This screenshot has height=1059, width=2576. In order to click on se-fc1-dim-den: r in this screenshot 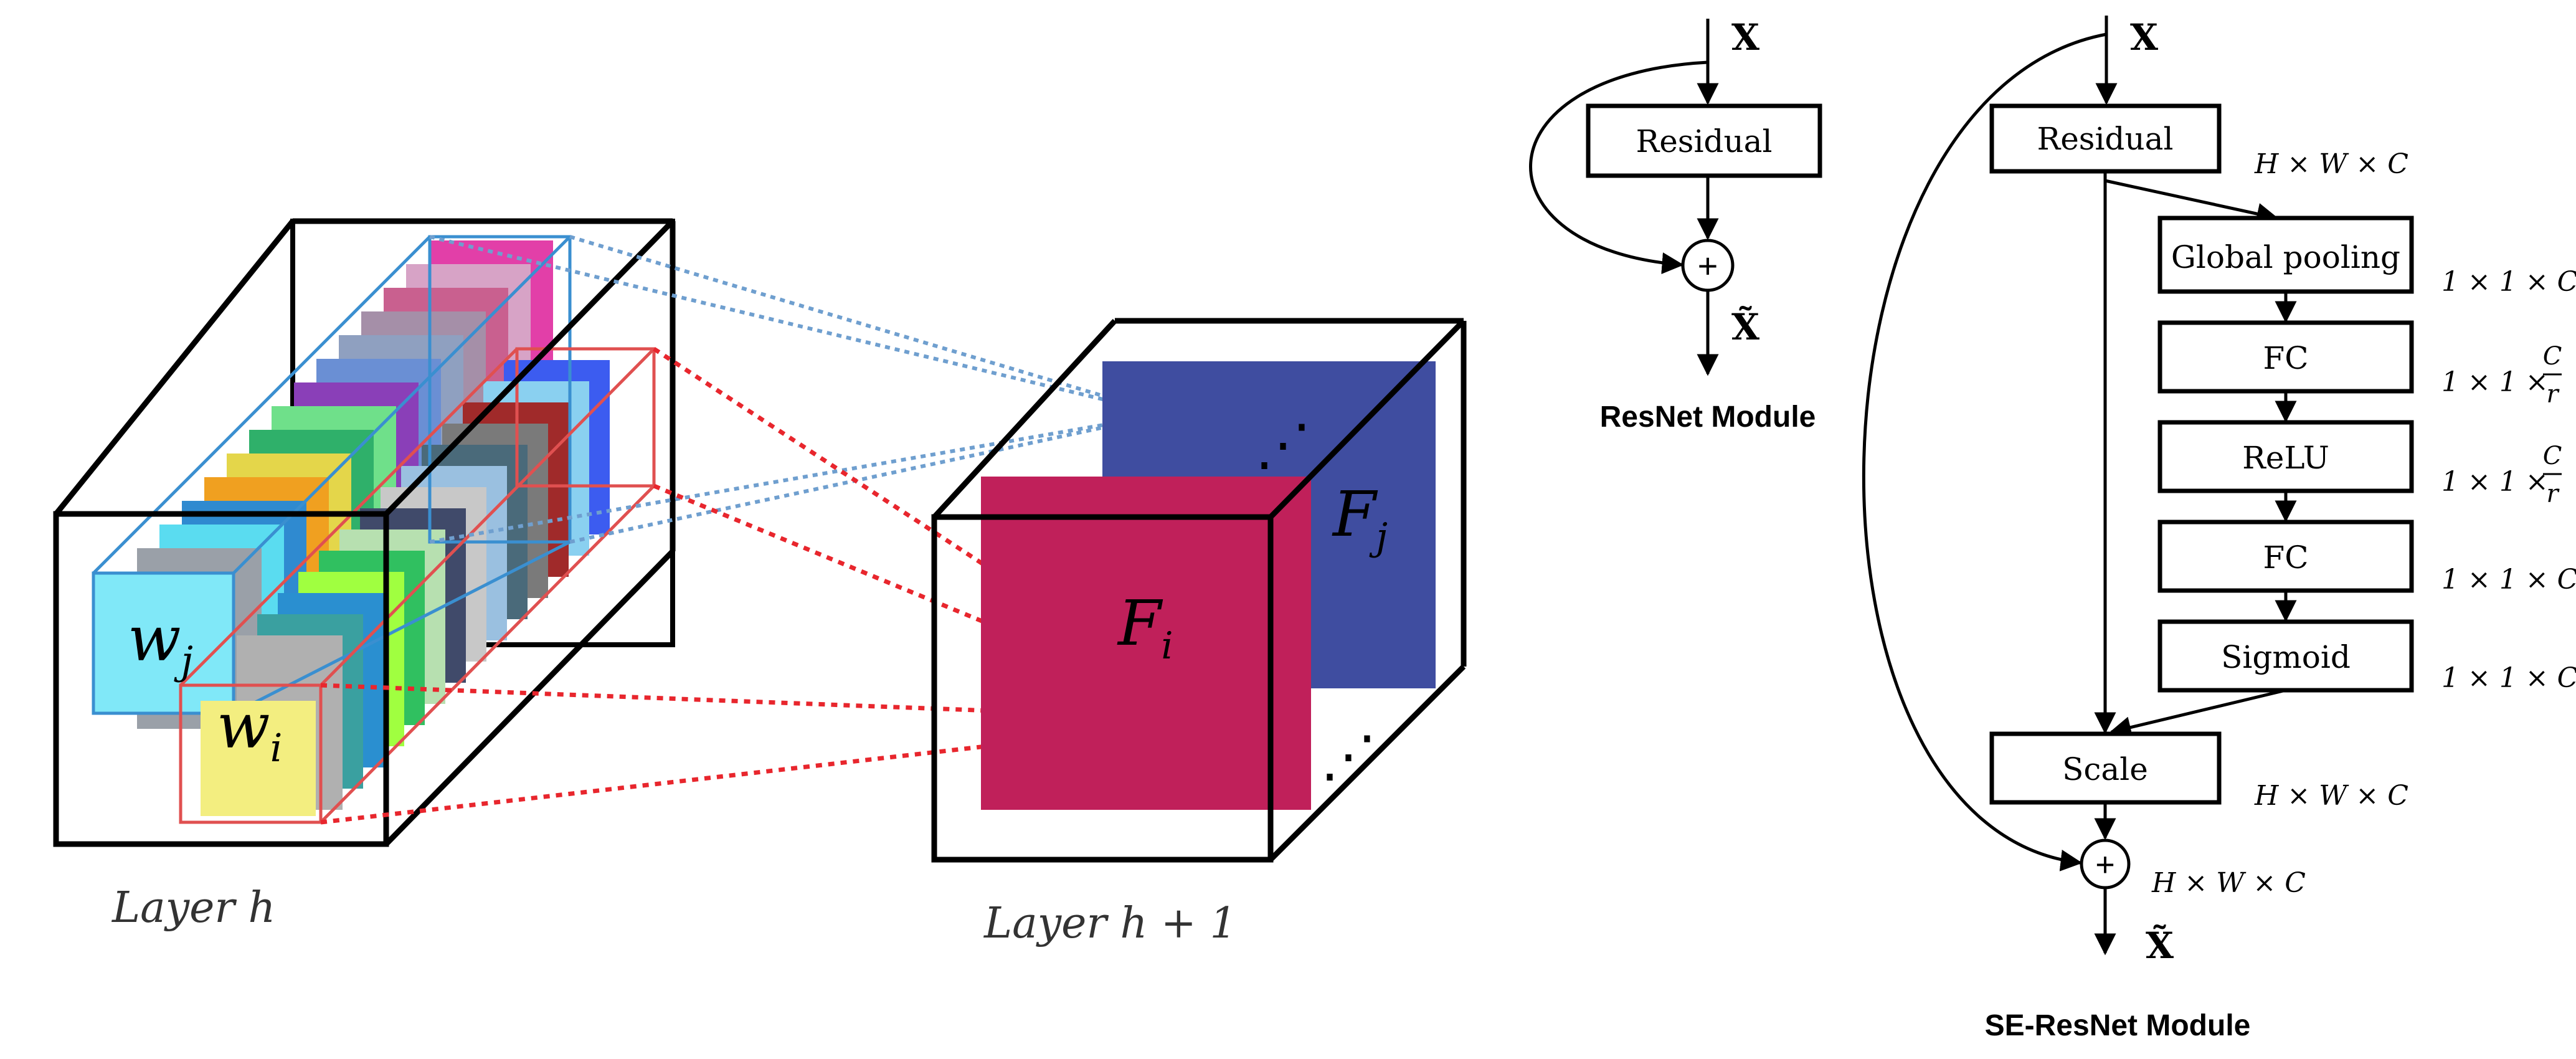, I will do `click(2553, 395)`.